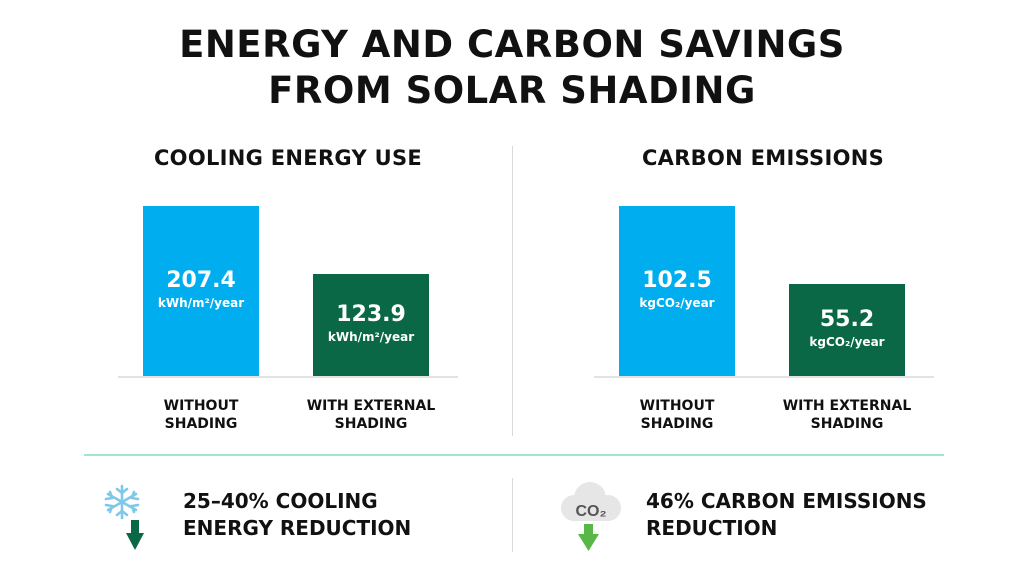  I want to click on cooling-reduction-line-1: 25–40% COOLING, so click(280, 501).